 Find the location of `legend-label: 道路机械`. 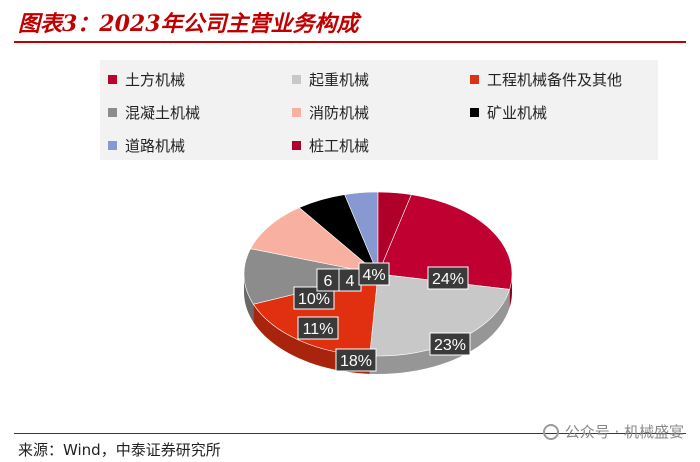

legend-label: 道路机械 is located at coordinates (155, 146).